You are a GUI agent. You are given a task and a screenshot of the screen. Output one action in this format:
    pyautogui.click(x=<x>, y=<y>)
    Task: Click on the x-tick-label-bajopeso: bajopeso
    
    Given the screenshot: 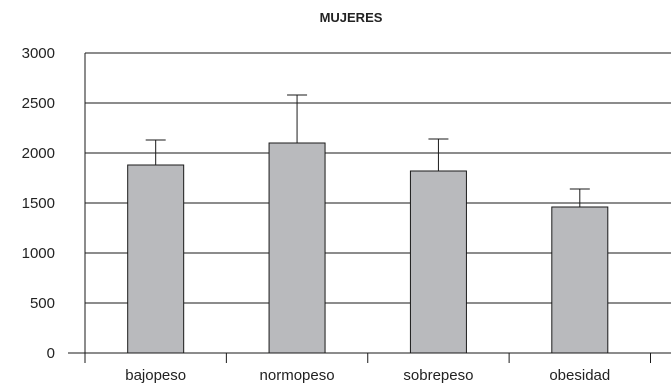 What is the action you would take?
    pyautogui.click(x=155, y=375)
    